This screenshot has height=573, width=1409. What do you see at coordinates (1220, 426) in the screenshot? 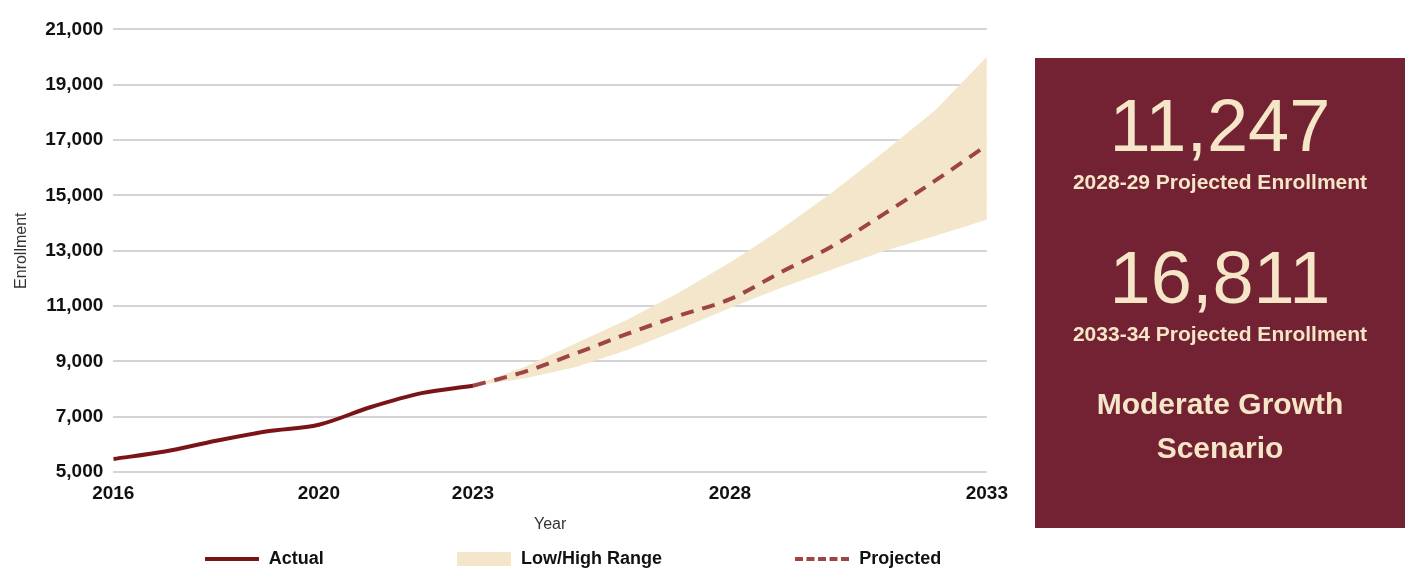
I see `text: Moderate Growth Scenario` at bounding box center [1220, 426].